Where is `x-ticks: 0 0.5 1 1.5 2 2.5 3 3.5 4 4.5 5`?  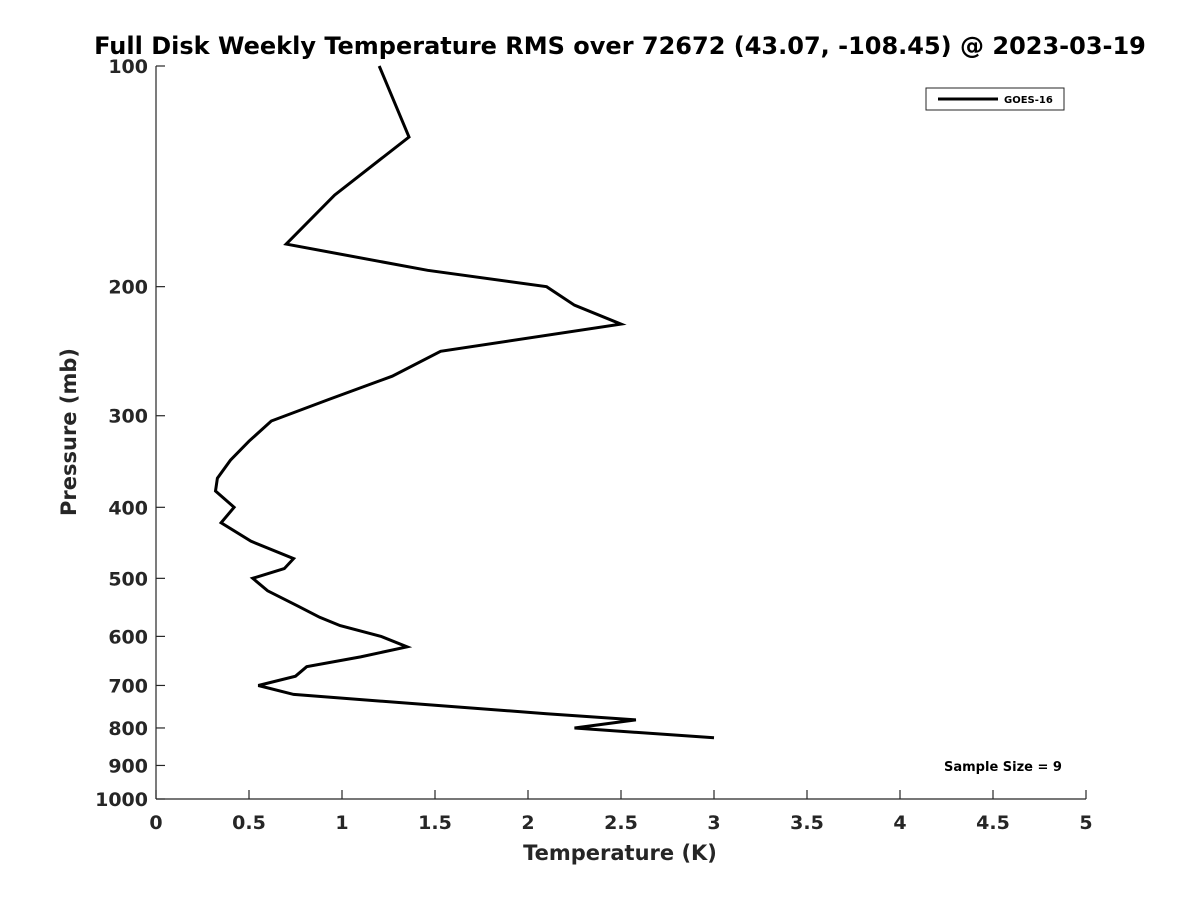
x-ticks: 0 0.5 1 1.5 2 2.5 3 3.5 4 4.5 5 is located at coordinates (621, 812).